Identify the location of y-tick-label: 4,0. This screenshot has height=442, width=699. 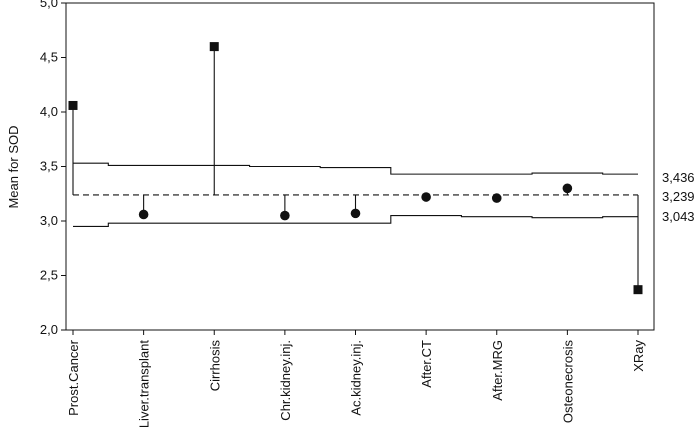
(49, 111).